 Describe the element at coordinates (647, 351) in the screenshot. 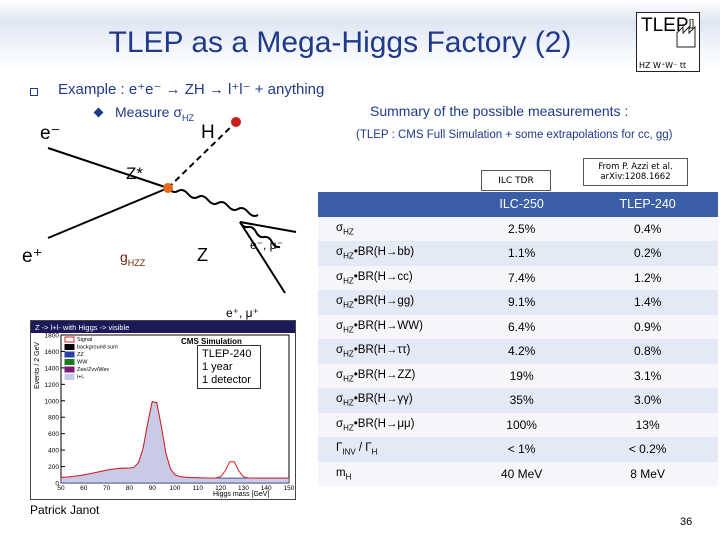

I see `tlep-value: 0.8%` at that location.